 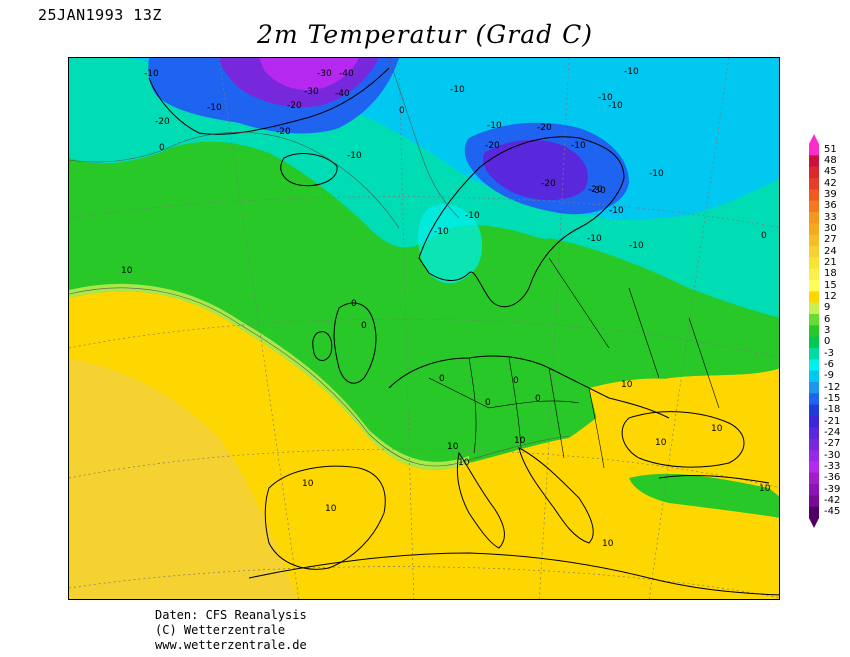 What do you see at coordinates (832, 489) in the screenshot?
I see `legend-label: -39` at bounding box center [832, 489].